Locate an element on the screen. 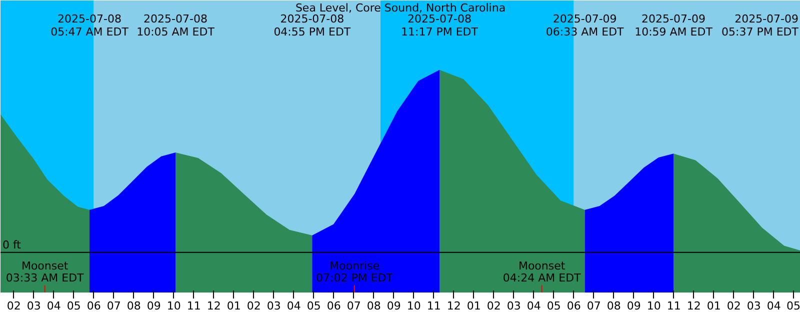  ref-line-label: Moonset 03:33 AM EDT is located at coordinates (45, 272).